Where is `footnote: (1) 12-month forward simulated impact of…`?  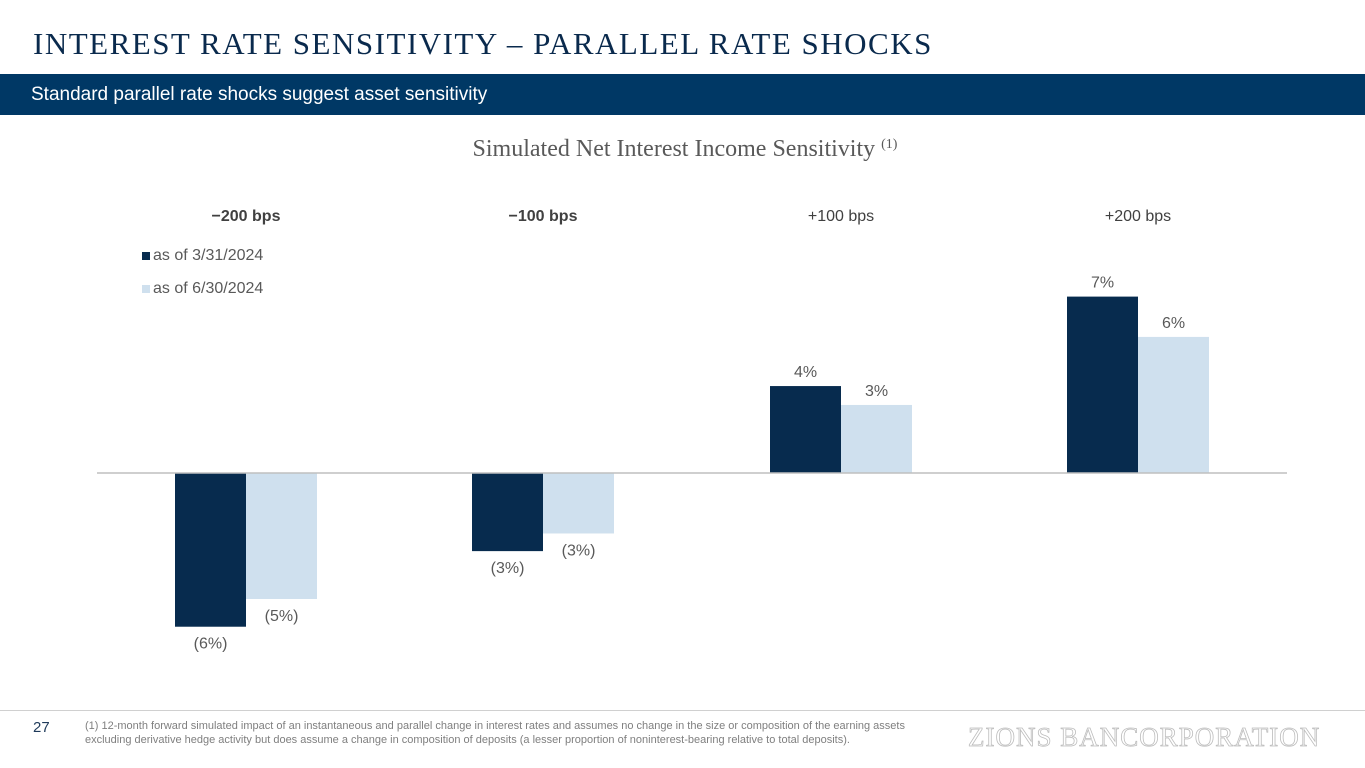
footnote: (1) 12-month forward simulated impact of… is located at coordinates (495, 733).